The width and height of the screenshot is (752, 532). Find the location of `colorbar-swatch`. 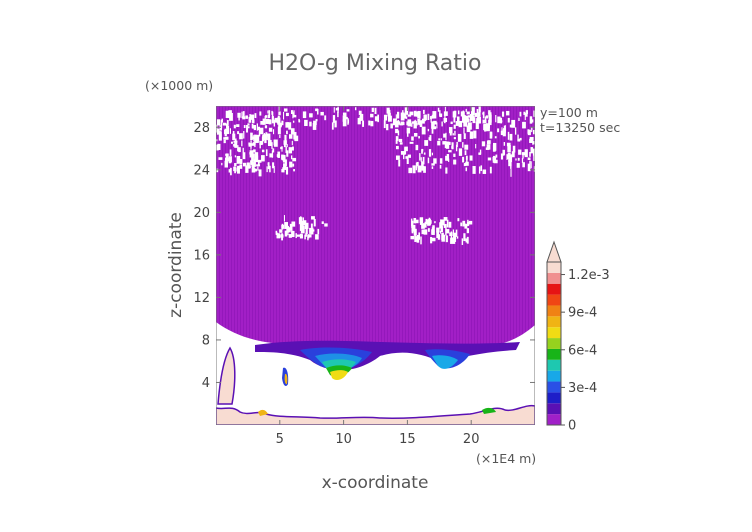

colorbar-swatch is located at coordinates (554, 333).